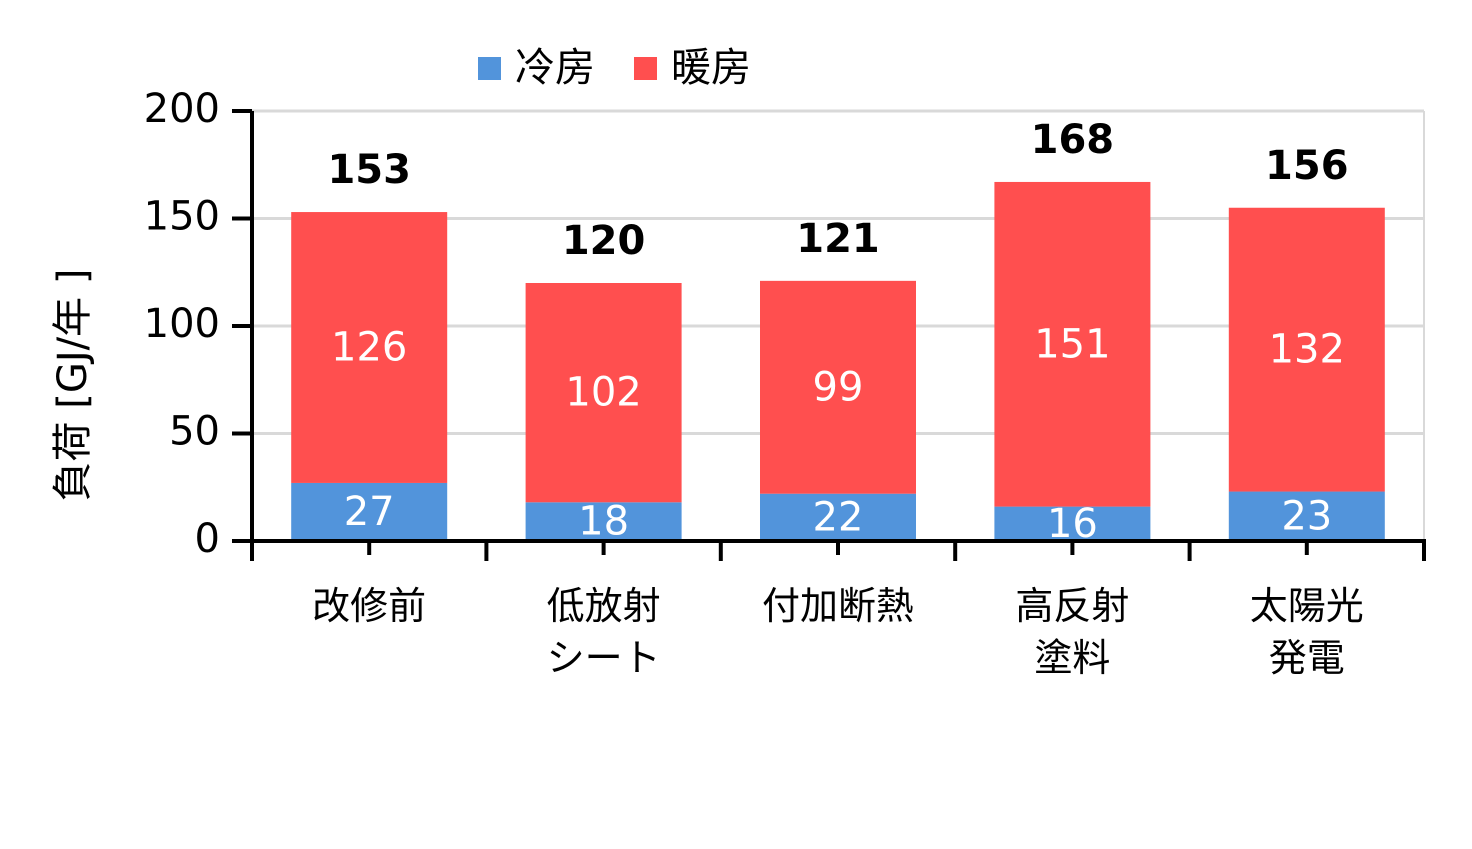  I want to click on data-label: 99, so click(838, 387).